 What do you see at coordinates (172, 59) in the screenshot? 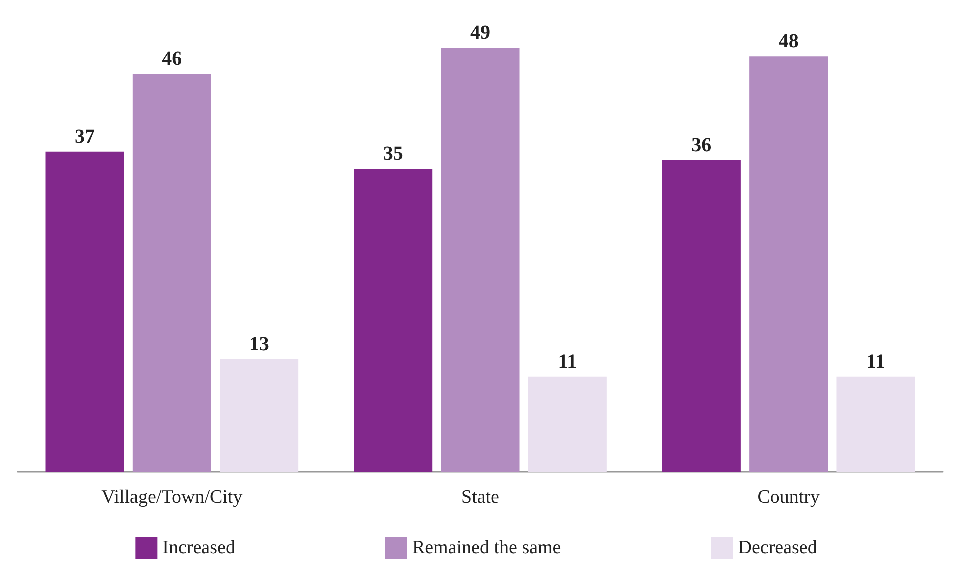
I see `data-label: 46` at bounding box center [172, 59].